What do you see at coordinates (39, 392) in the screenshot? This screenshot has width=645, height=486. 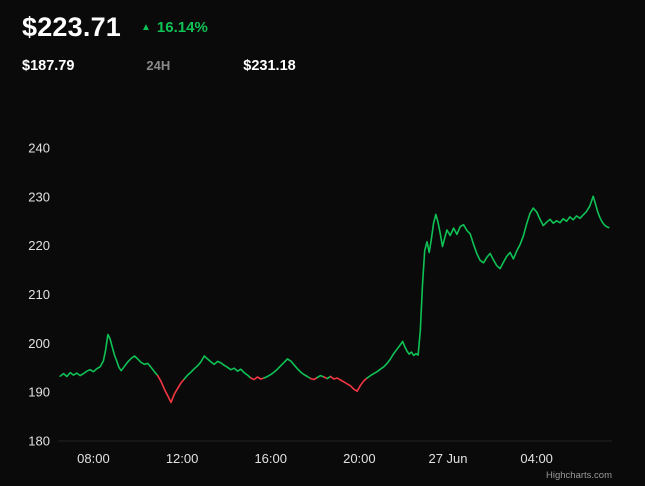 I see `y-axis-label: 190` at bounding box center [39, 392].